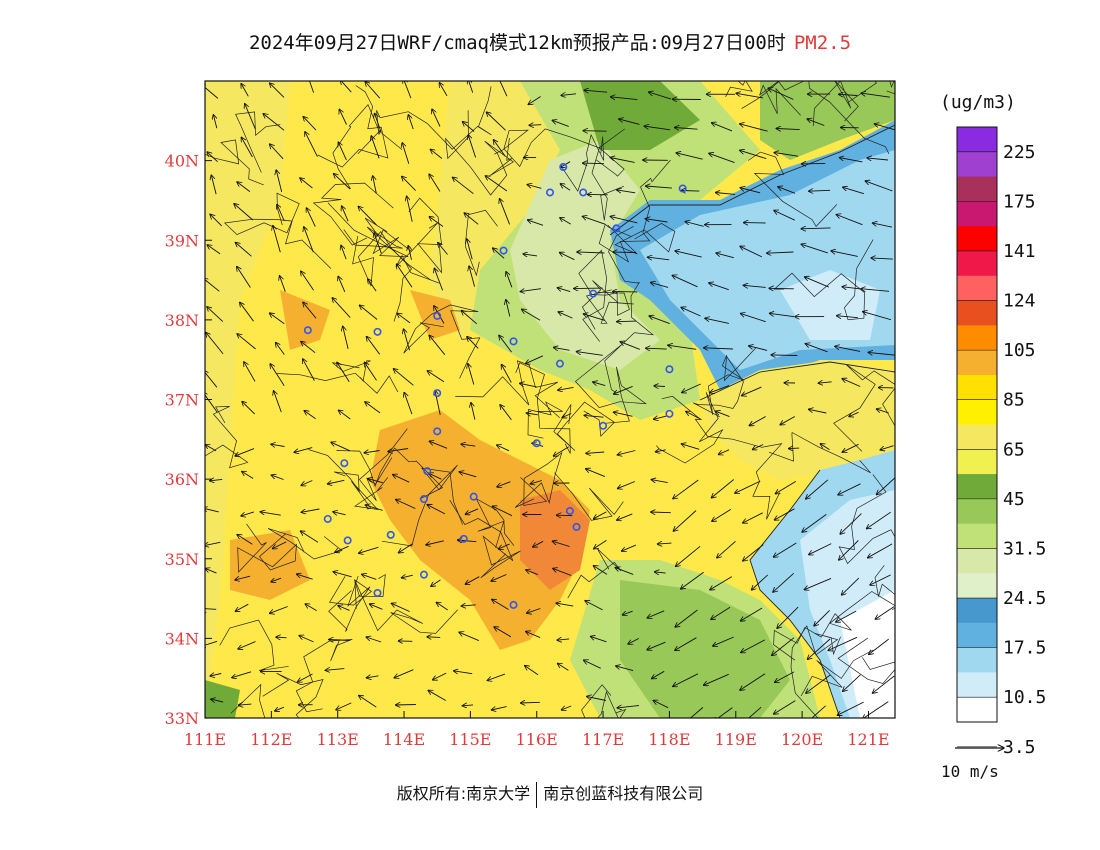 The image size is (1100, 850). I want to click on legend-label: 105, so click(1019, 350).